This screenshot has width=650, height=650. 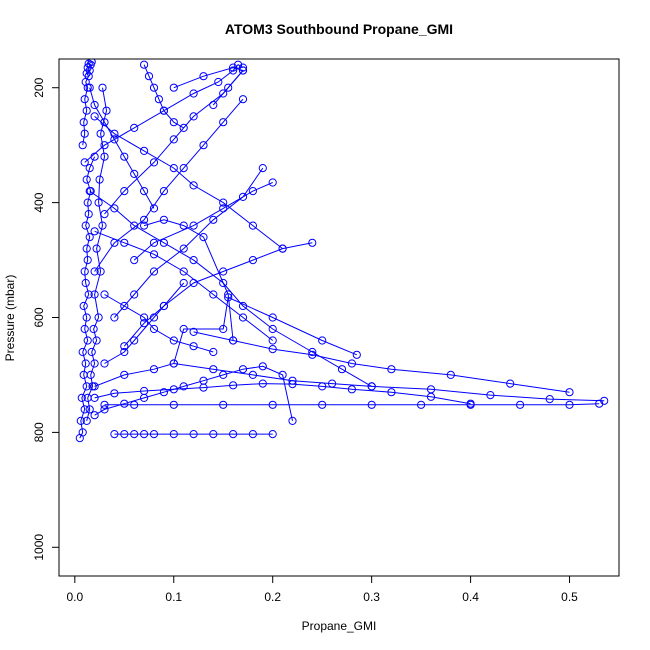 I want to click on y-tick-label: 800, so click(x=39, y=432).